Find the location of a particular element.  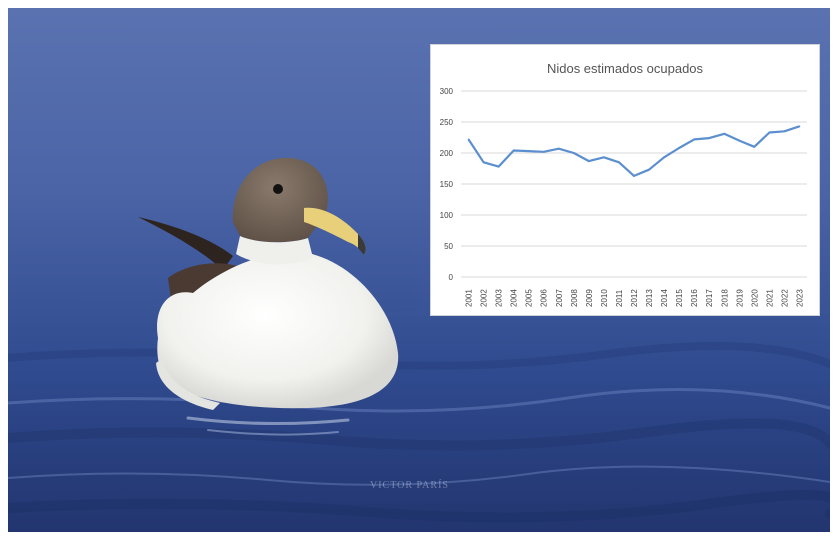

x-tick-label: 2017 is located at coordinates (709, 298).